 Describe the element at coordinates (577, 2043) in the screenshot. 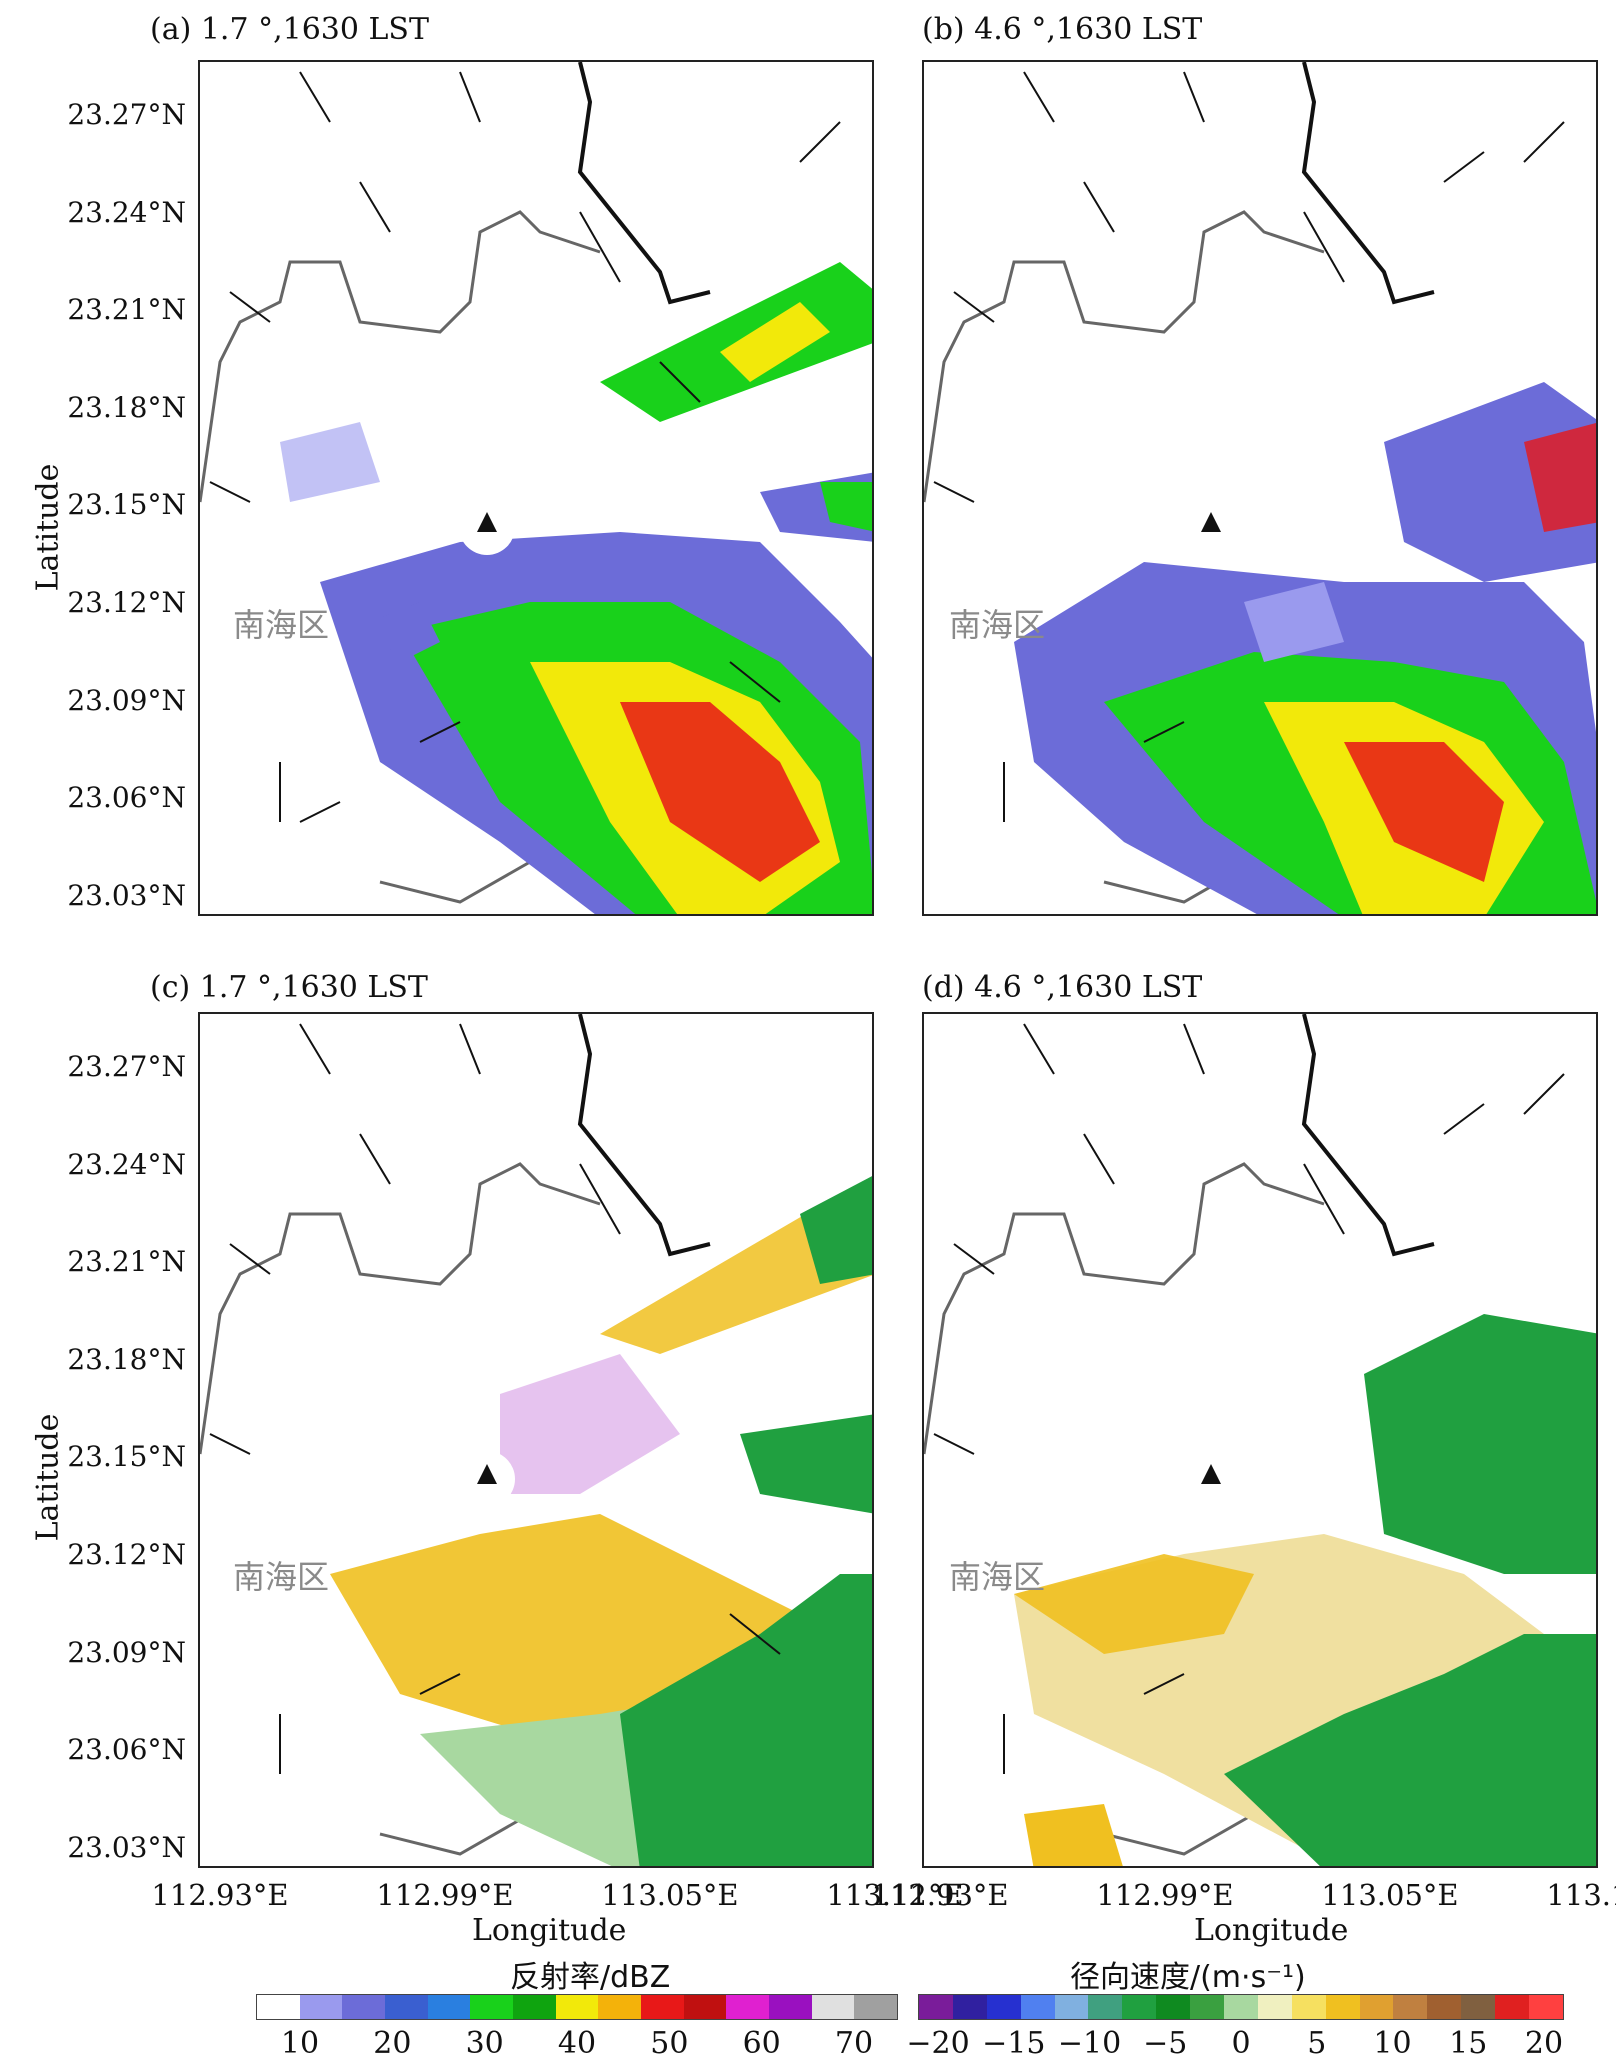

I see `colorbar-tick-label: 40` at that location.